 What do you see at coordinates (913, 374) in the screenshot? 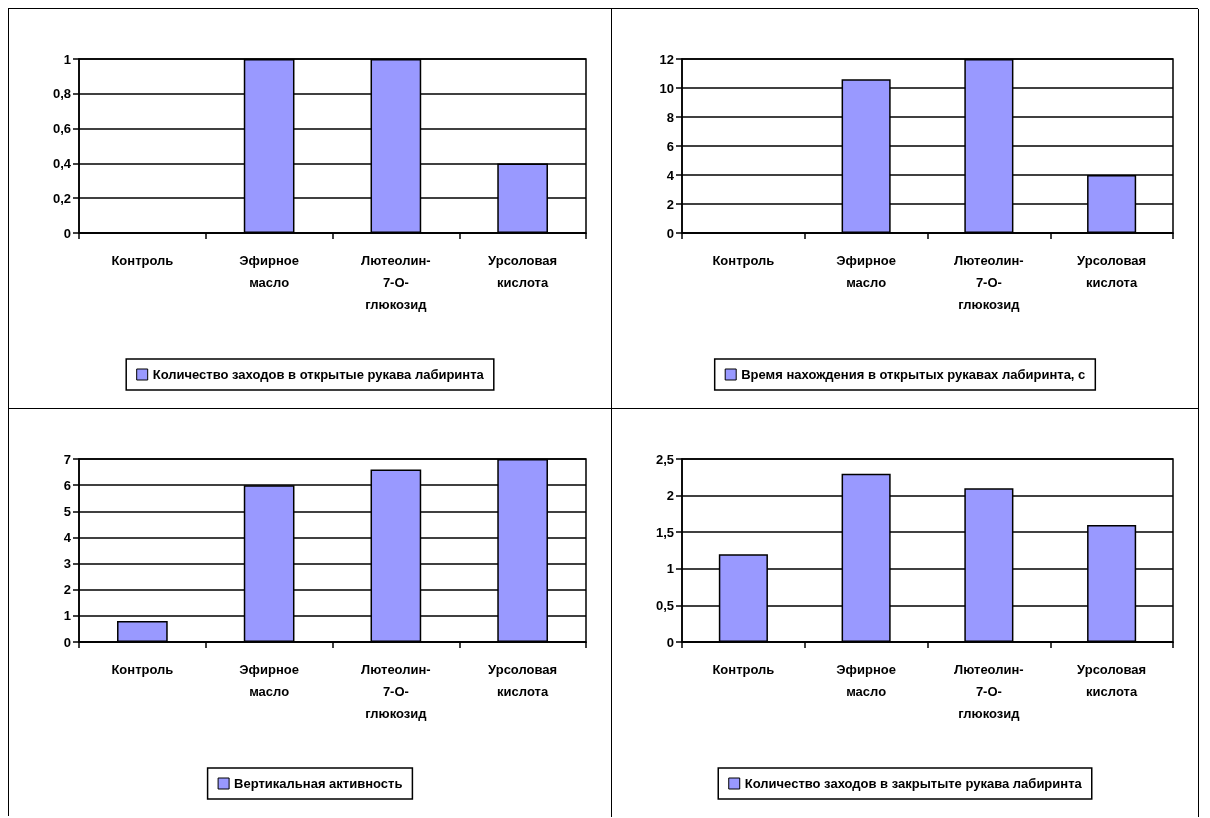
I see `legend-label: Время нахождения в открытых рукавах лабиринта, с` at bounding box center [913, 374].